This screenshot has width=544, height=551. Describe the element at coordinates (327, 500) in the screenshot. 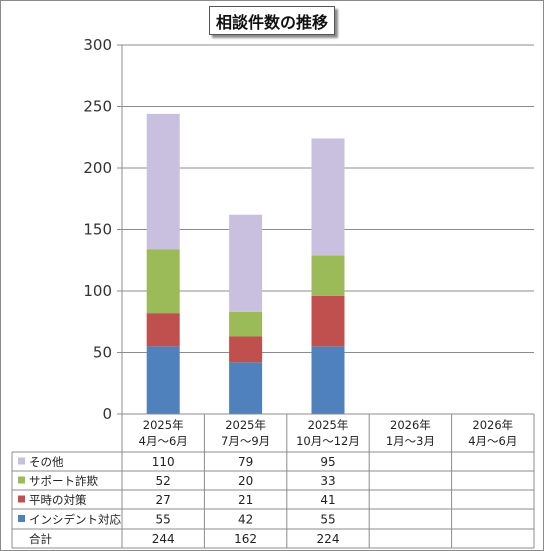

I see `table-cell: 41` at that location.